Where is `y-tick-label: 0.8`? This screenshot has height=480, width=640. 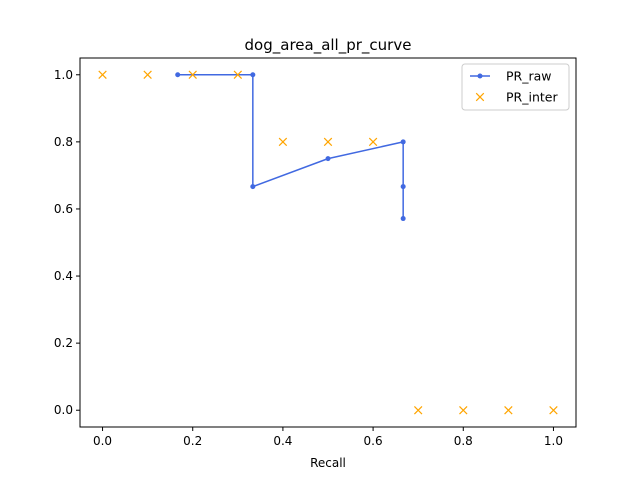 y-tick-label: 0.8 is located at coordinates (63, 142).